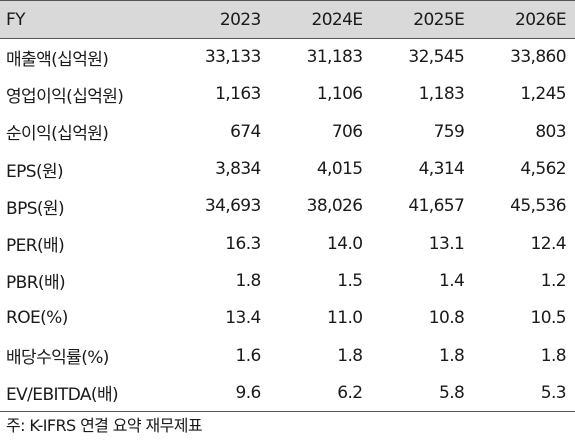  What do you see at coordinates (524, 19) in the screenshot?
I see `header-year-2026e: 2026E` at bounding box center [524, 19].